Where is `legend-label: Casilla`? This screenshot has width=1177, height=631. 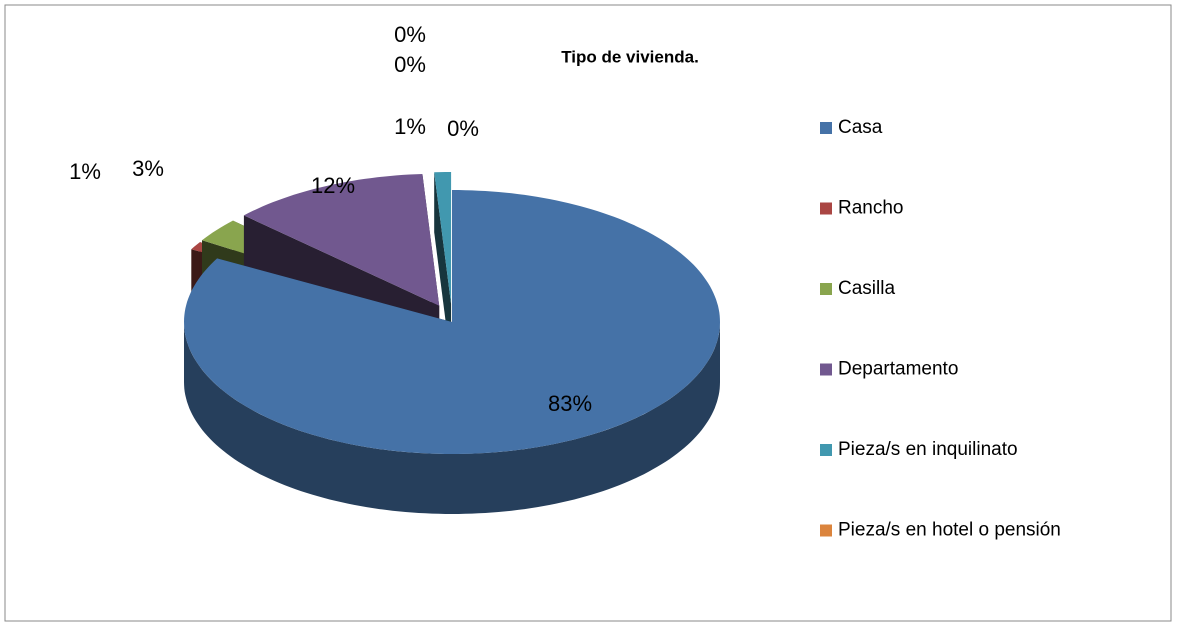 legend-label: Casilla is located at coordinates (866, 288).